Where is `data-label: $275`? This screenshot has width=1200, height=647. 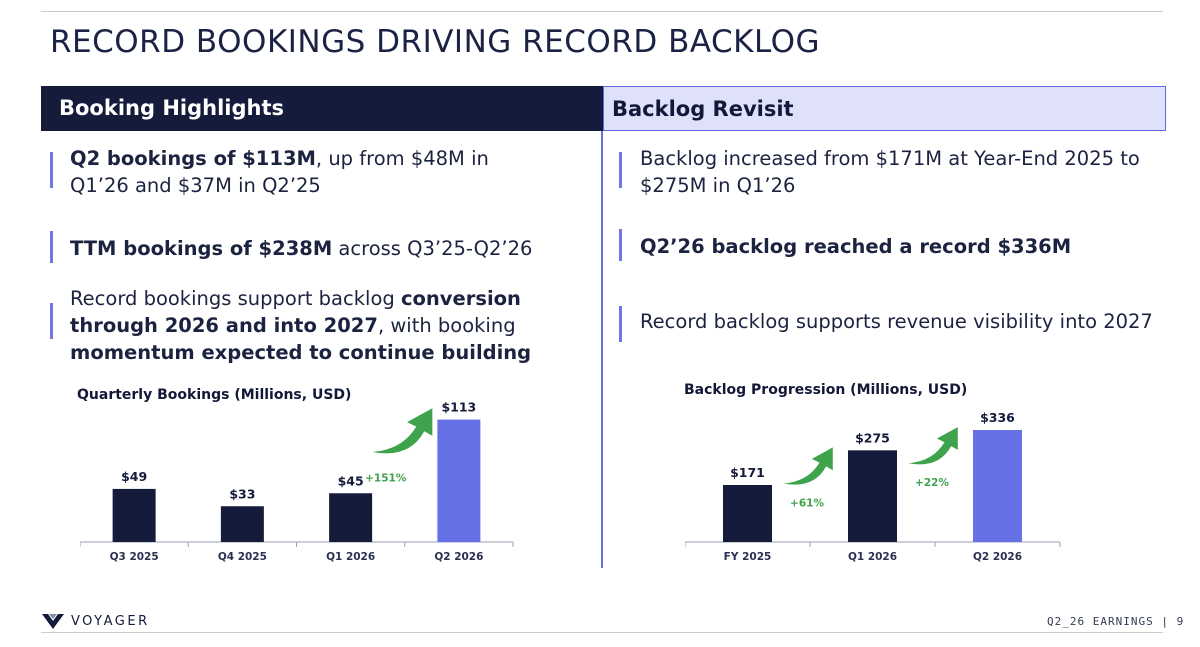
data-label: $275 is located at coordinates (872, 437).